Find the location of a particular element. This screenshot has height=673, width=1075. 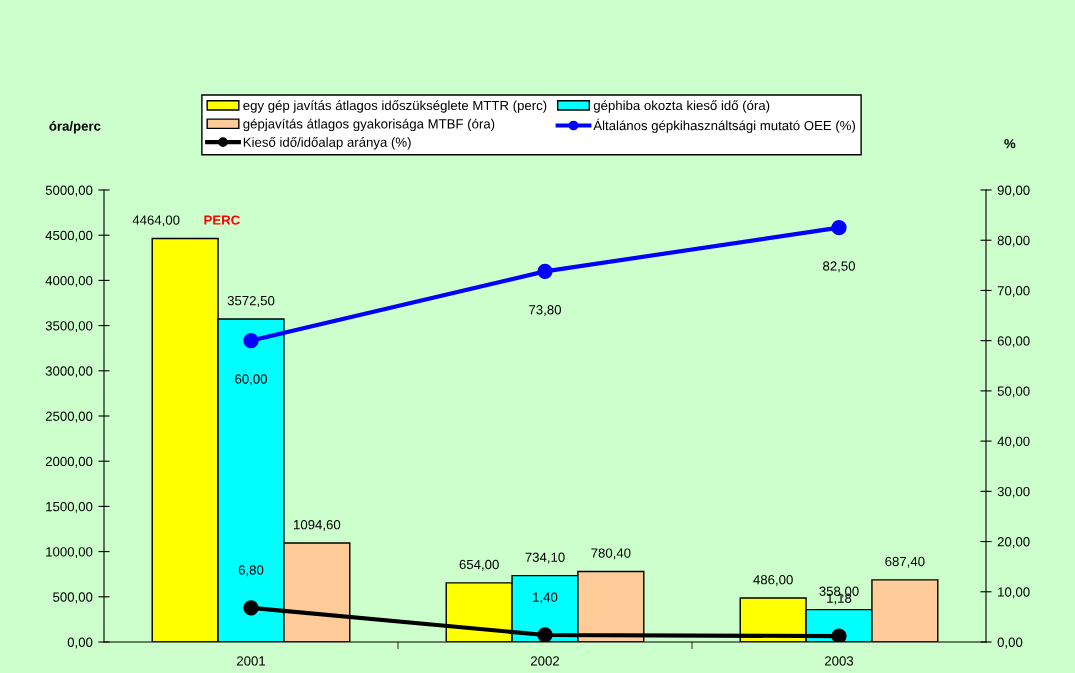

y-tick-label: 500,00 is located at coordinates (73, 598).